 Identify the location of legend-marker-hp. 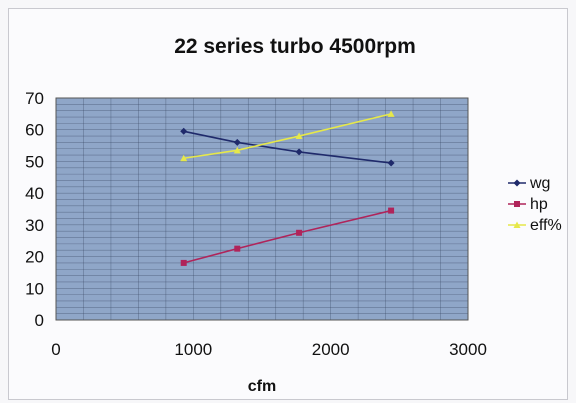
(517, 204).